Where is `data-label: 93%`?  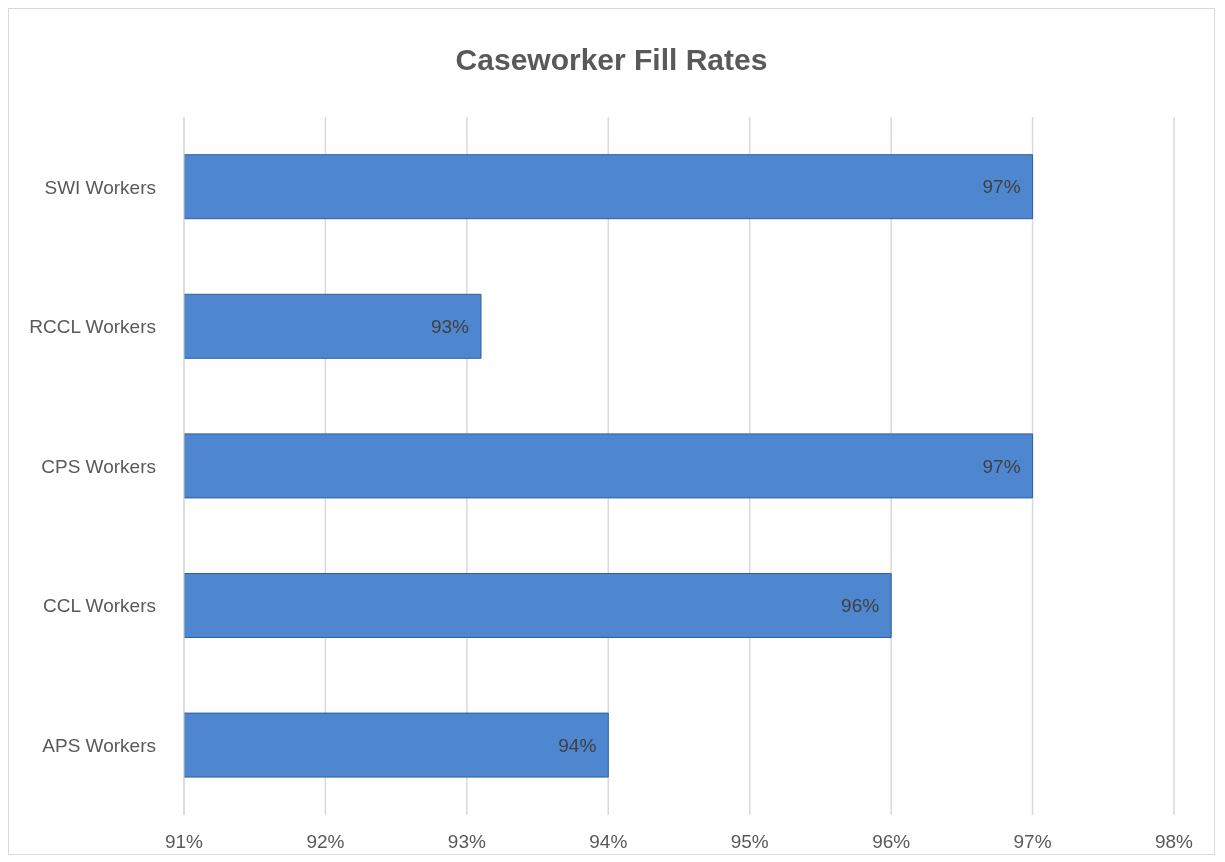 data-label: 93% is located at coordinates (450, 327).